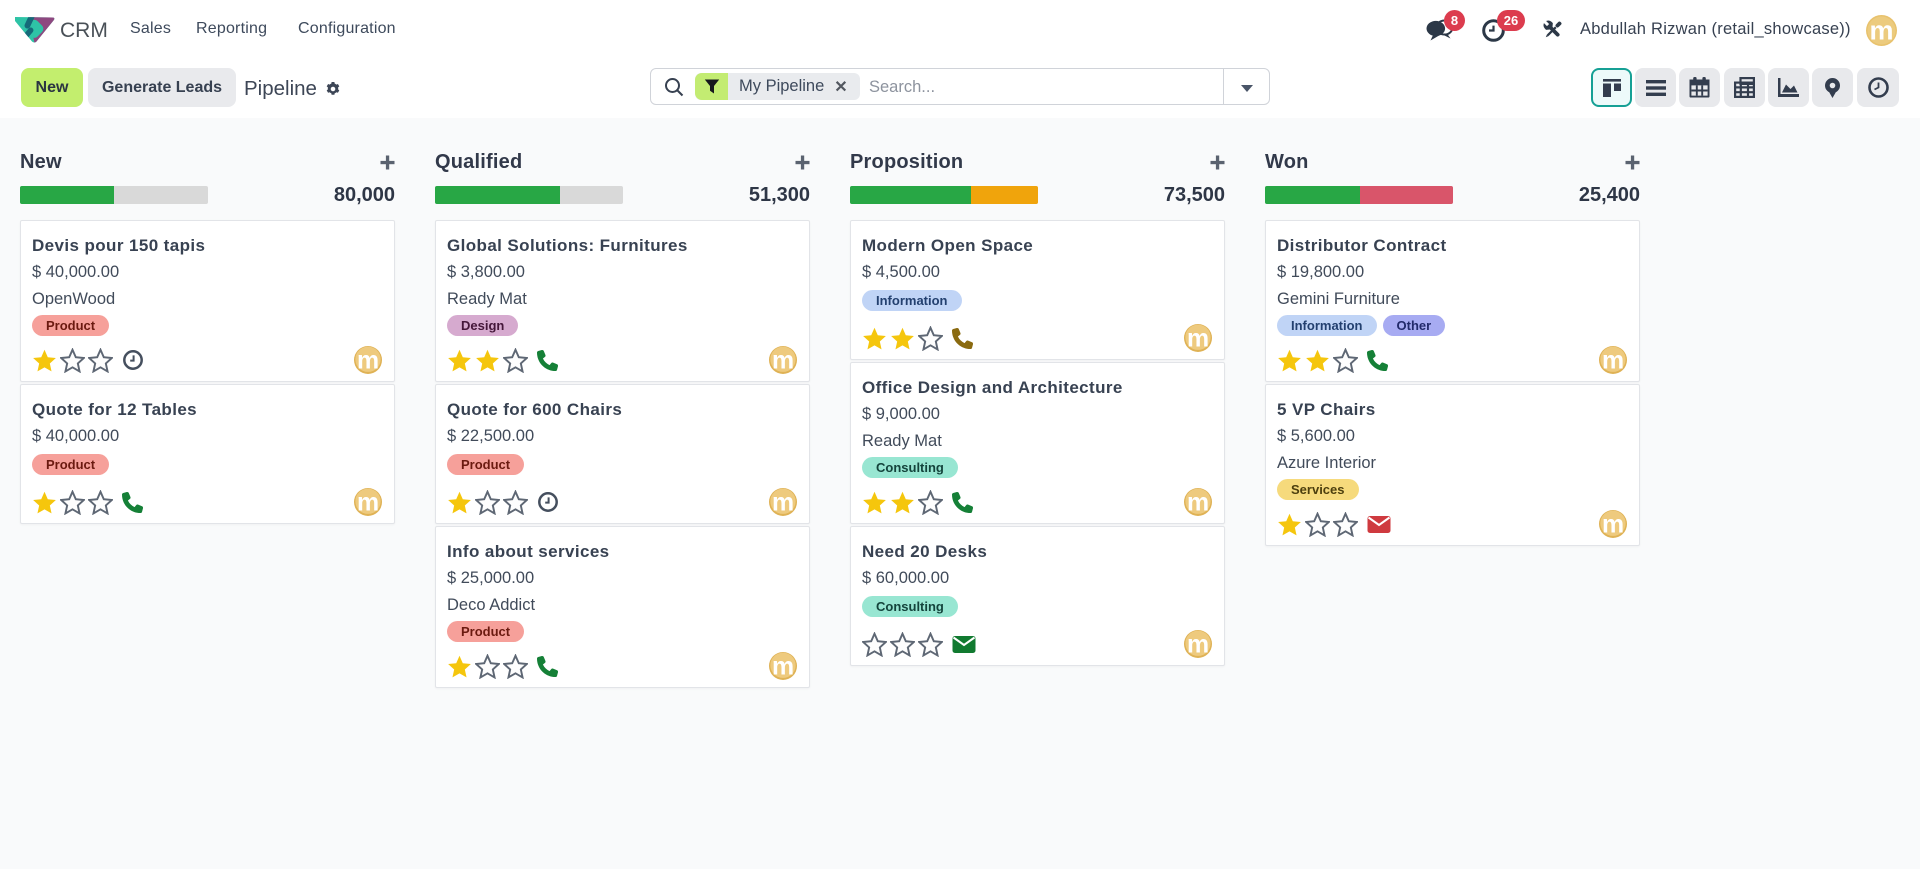 Image resolution: width=1920 pixels, height=869 pixels. What do you see at coordinates (1881, 31) in the screenshot?
I see `svg-text: m` at bounding box center [1881, 31].